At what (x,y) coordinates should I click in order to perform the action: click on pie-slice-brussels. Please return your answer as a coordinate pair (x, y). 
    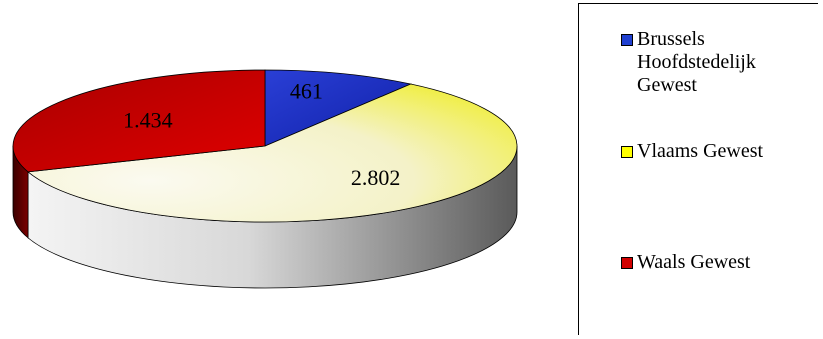
    Looking at the image, I should click on (338, 108).